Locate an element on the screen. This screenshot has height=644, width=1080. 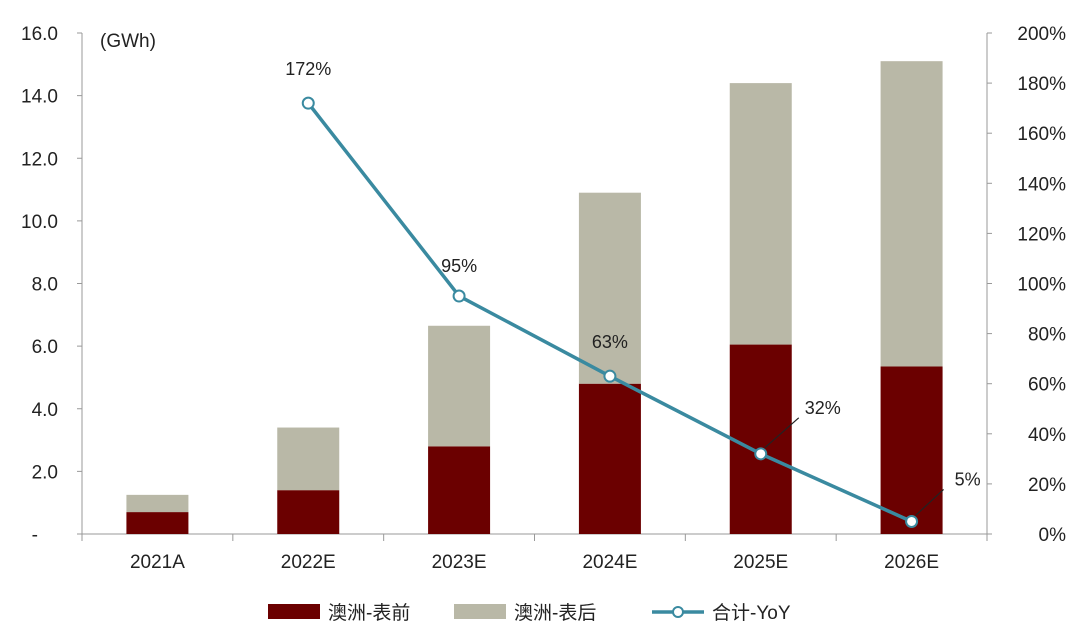
right-tick-label: 120% is located at coordinates (1041, 234).